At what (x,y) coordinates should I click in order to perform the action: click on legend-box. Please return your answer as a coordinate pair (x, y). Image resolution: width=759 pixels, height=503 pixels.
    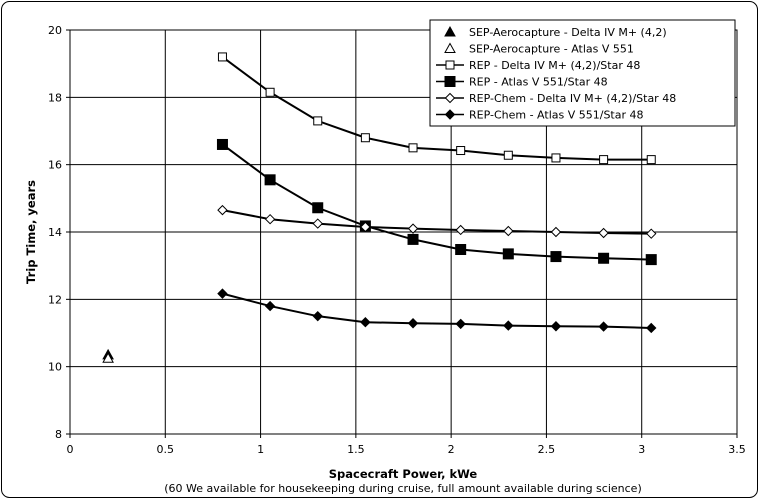
    Looking at the image, I should click on (582, 73).